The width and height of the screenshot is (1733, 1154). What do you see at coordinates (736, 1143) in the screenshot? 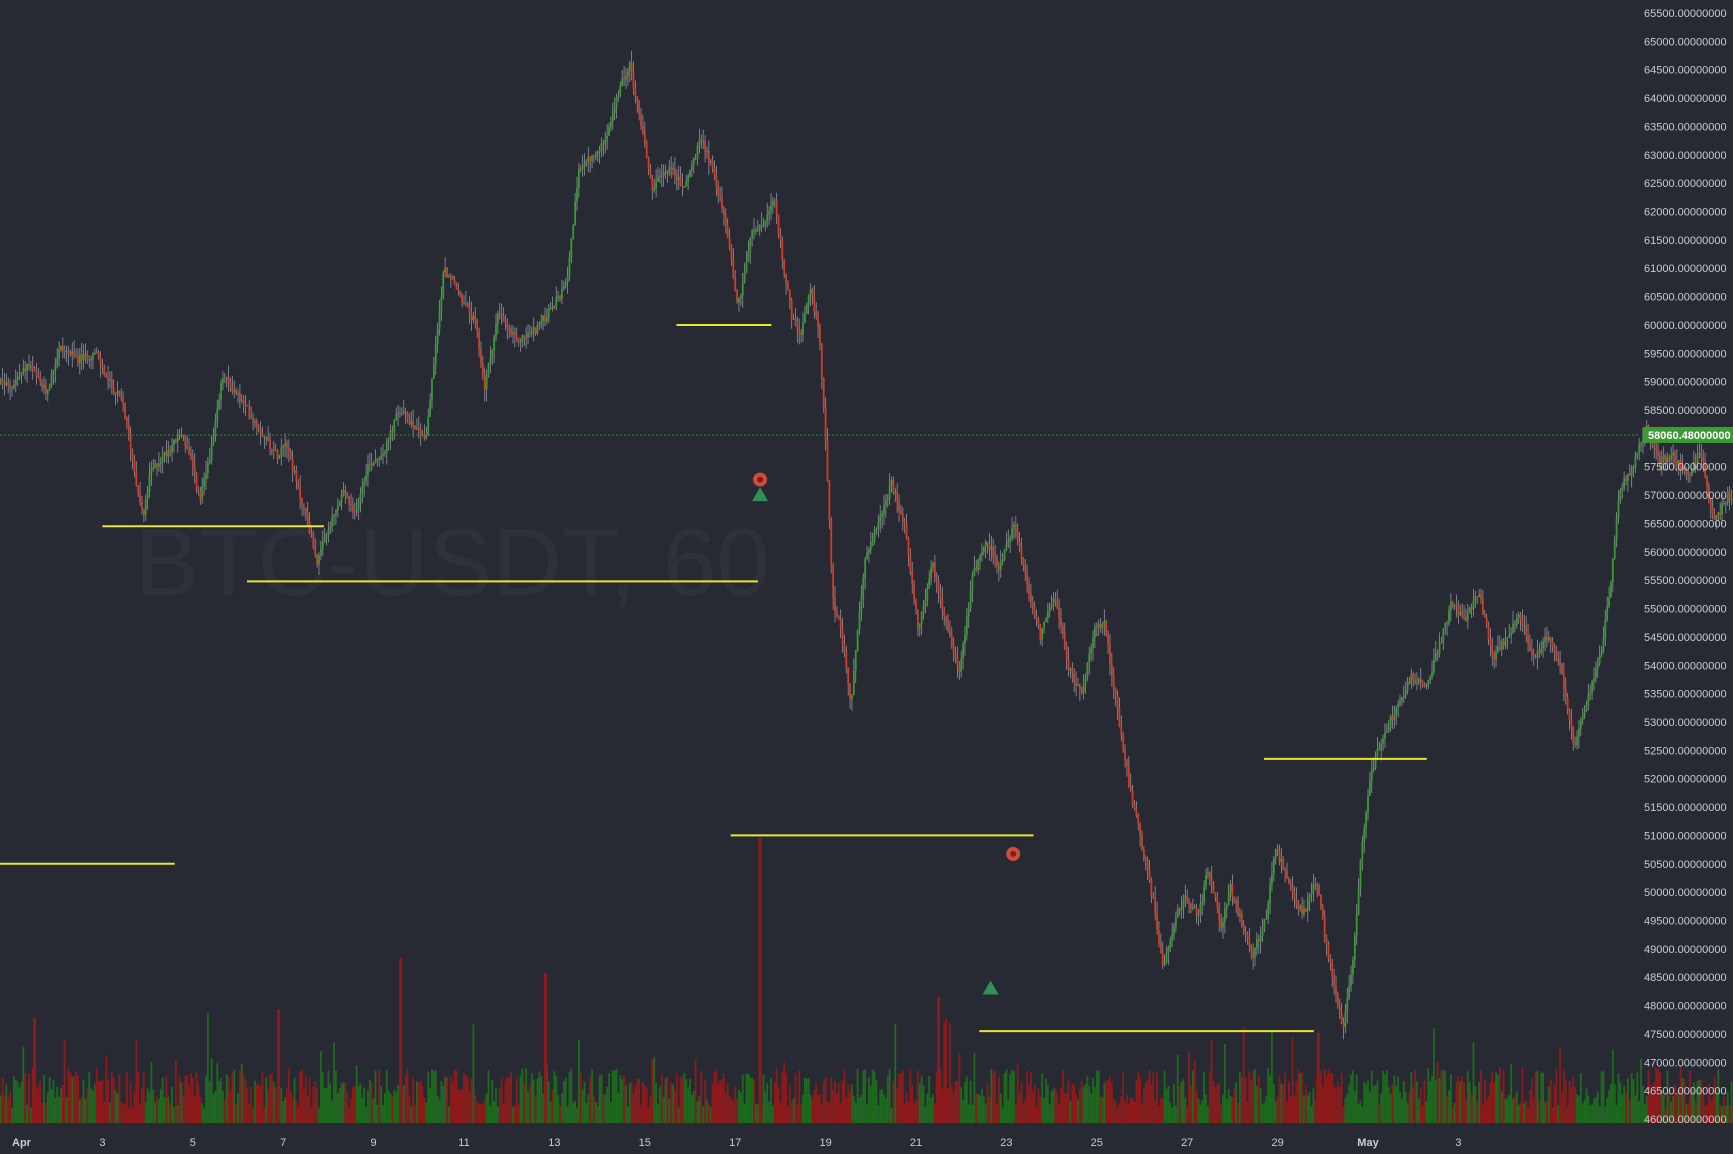
I see `time-axis: Apr 3 5 7 9 11 13 15 17 19 21 23 25 27 29 May 3` at bounding box center [736, 1143].